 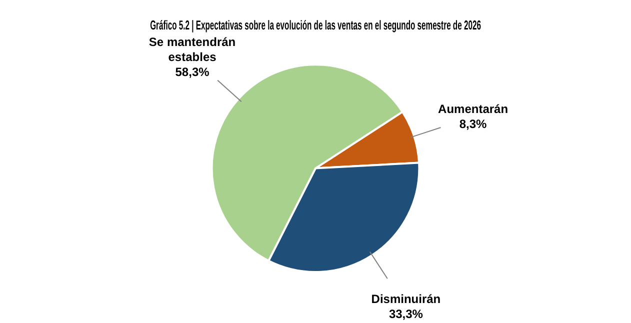 What do you see at coordinates (406, 313) in the screenshot?
I see `data-label: 33,3%` at bounding box center [406, 313].